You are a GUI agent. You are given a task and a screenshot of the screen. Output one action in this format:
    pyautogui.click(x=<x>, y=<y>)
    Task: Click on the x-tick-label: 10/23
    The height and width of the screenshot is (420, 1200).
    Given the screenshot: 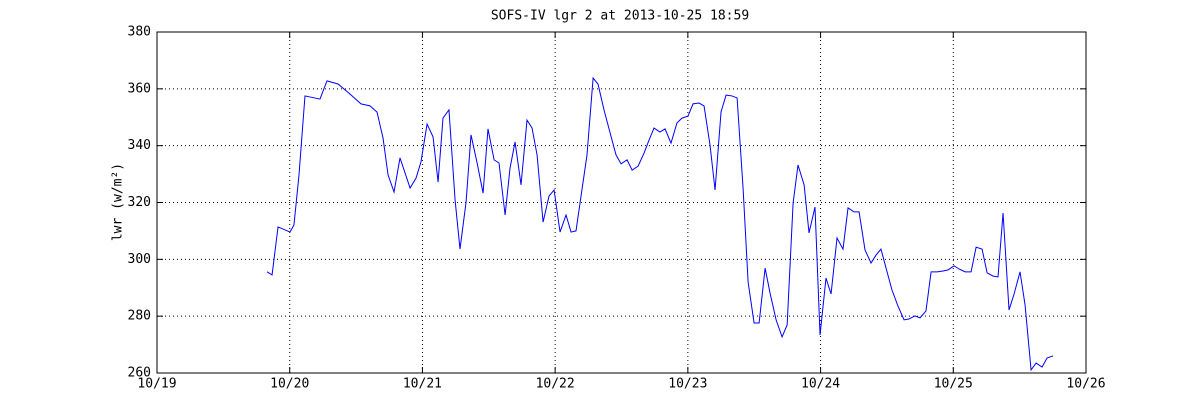 What is the action you would take?
    pyautogui.click(x=687, y=384)
    